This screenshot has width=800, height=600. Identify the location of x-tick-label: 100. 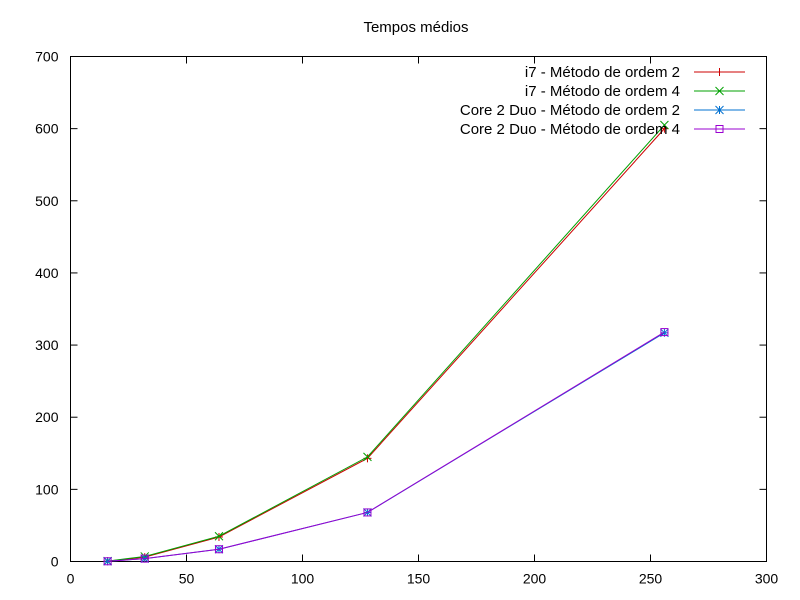
(303, 579).